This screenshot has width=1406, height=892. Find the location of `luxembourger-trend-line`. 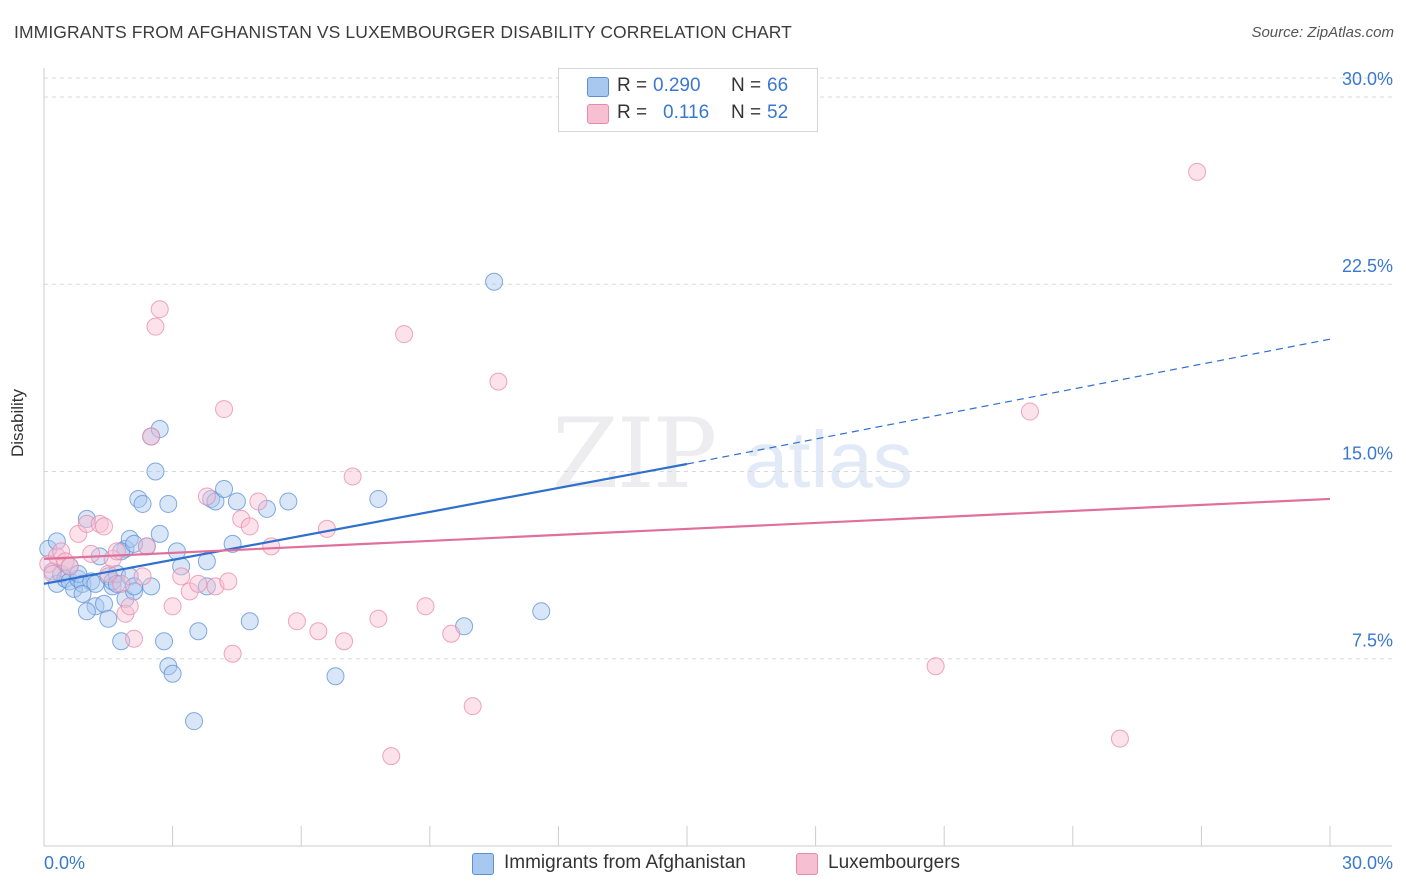

luxembourger-trend-line is located at coordinates (687, 528).